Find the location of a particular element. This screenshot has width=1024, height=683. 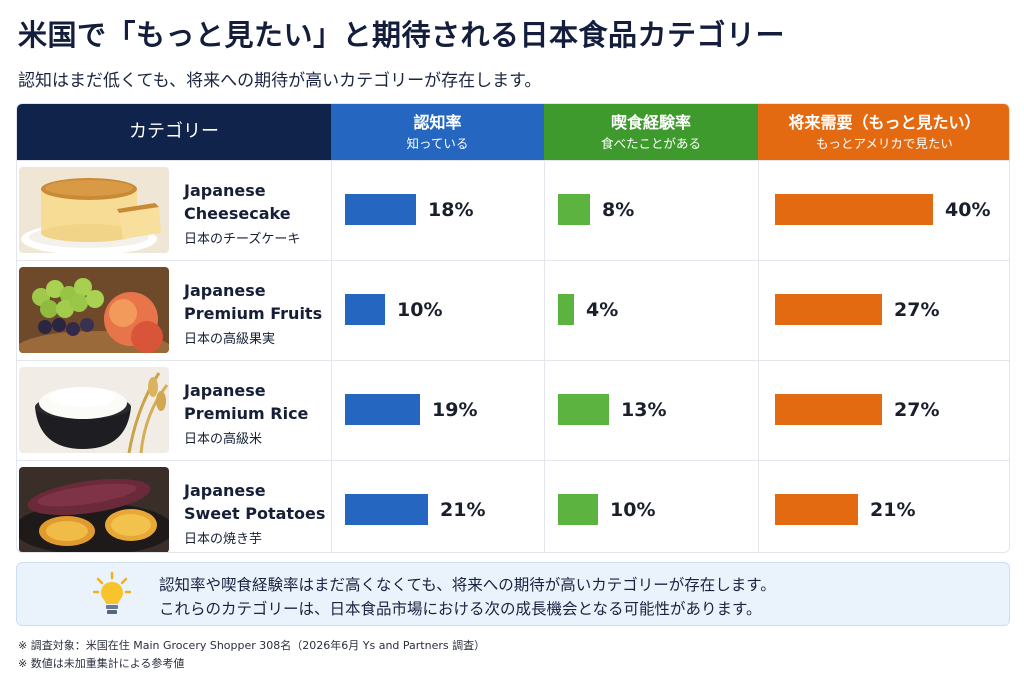

category-name-en: Japanese Sweet Potatoes is located at coordinates (255, 502).